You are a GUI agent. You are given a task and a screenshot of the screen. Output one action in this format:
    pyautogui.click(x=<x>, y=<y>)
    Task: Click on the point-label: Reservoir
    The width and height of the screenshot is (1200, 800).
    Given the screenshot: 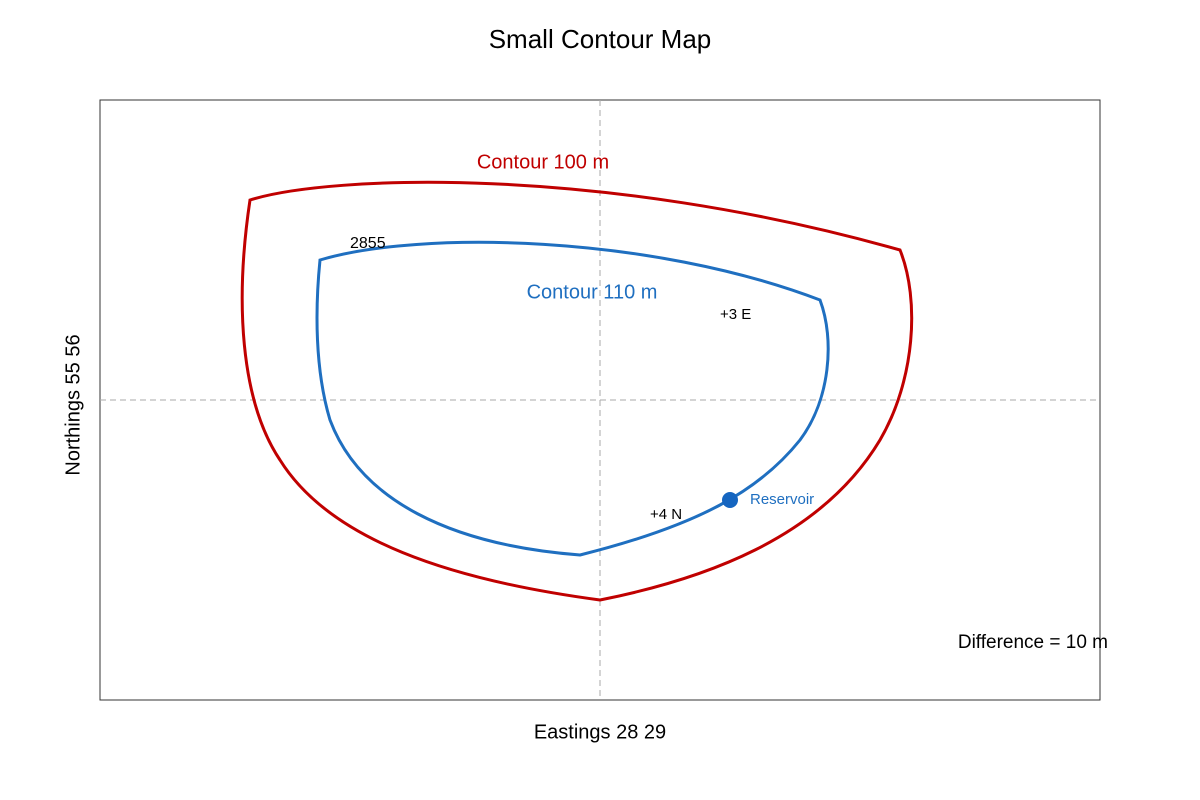 What is the action you would take?
    pyautogui.click(x=782, y=499)
    